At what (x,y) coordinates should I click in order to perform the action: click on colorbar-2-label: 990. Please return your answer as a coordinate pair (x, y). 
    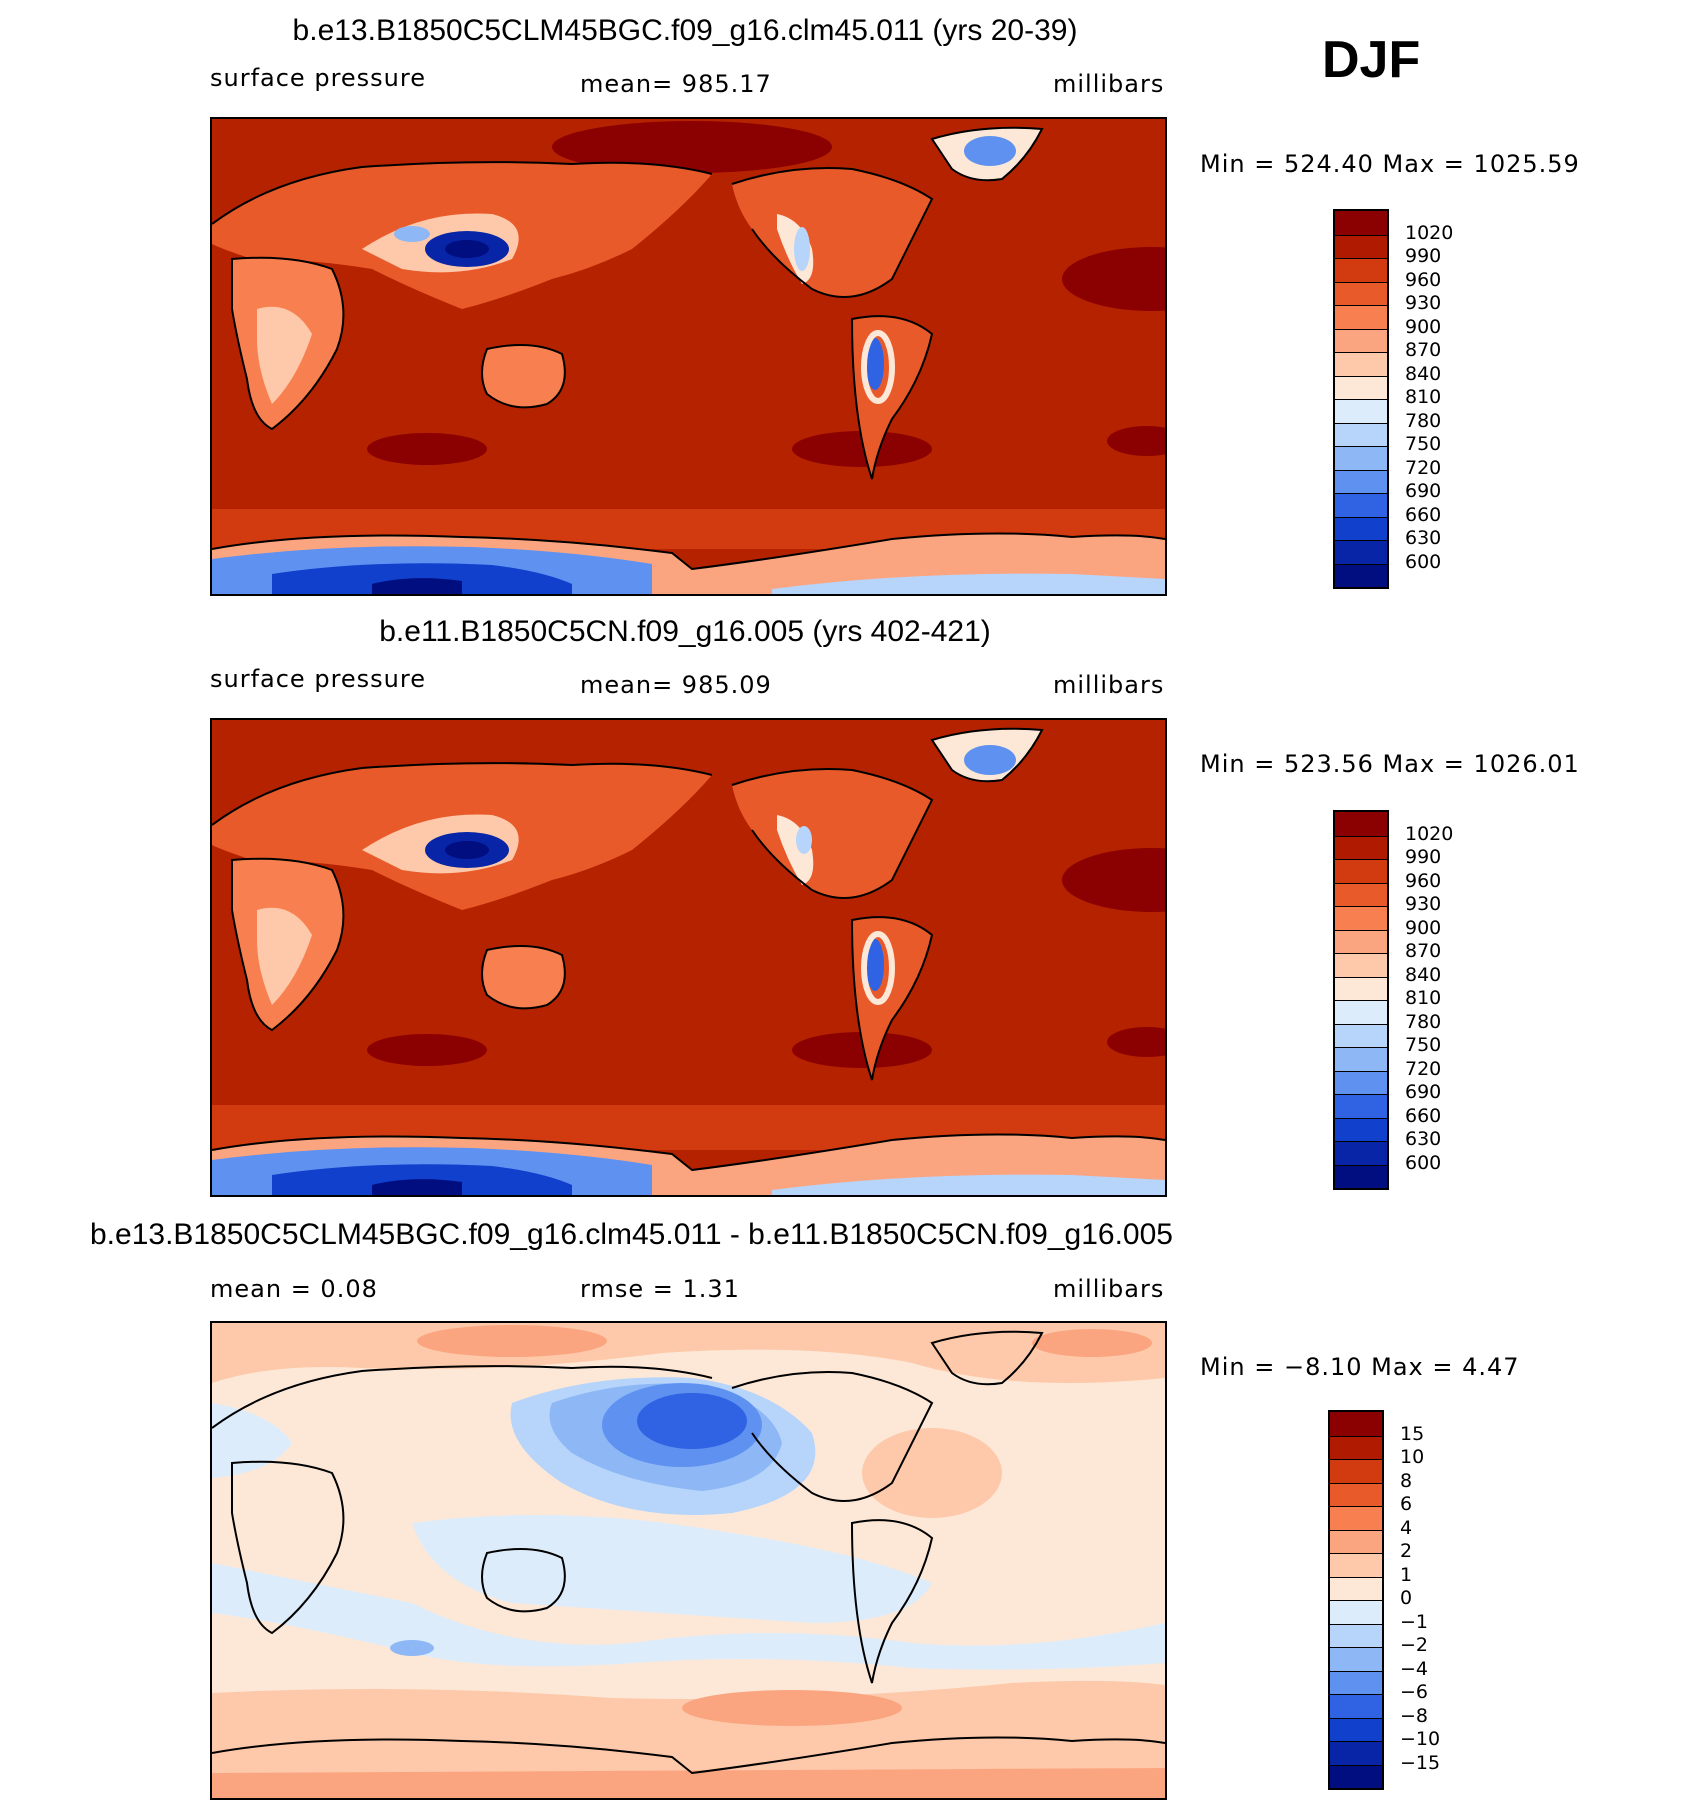
    Looking at the image, I should click on (1423, 857).